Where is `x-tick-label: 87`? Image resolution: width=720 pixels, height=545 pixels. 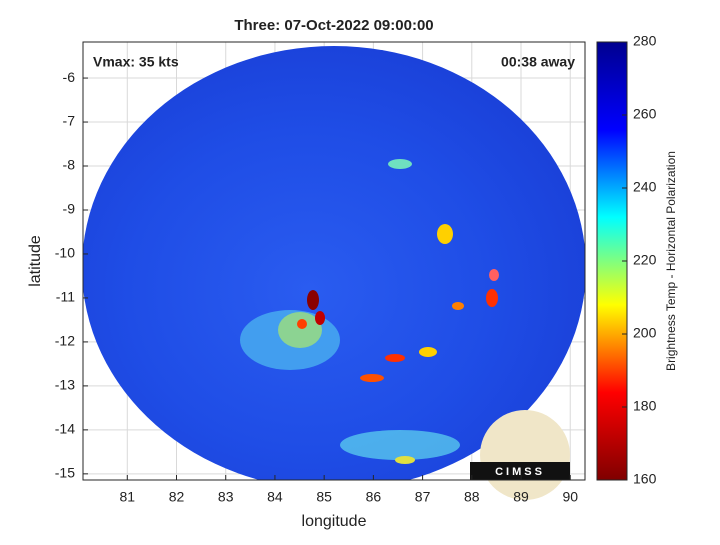 x-tick-label: 87 is located at coordinates (423, 497).